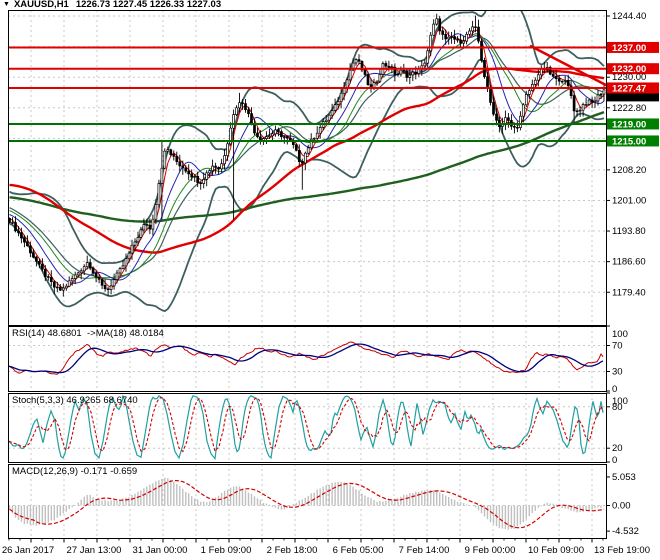  What do you see at coordinates (88, 333) in the screenshot?
I see `rsi-indicator-label: RSI(14) 48.6801 ->MA(18) 48.0184` at bounding box center [88, 333].